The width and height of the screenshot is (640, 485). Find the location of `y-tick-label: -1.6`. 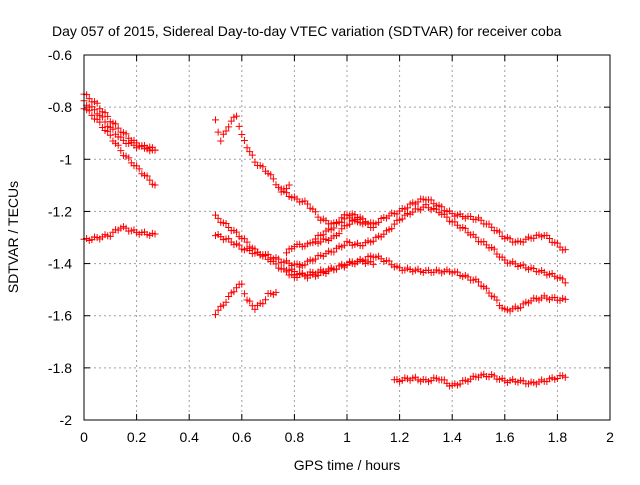

y-tick-label: -1.6 is located at coordinates (60, 316).